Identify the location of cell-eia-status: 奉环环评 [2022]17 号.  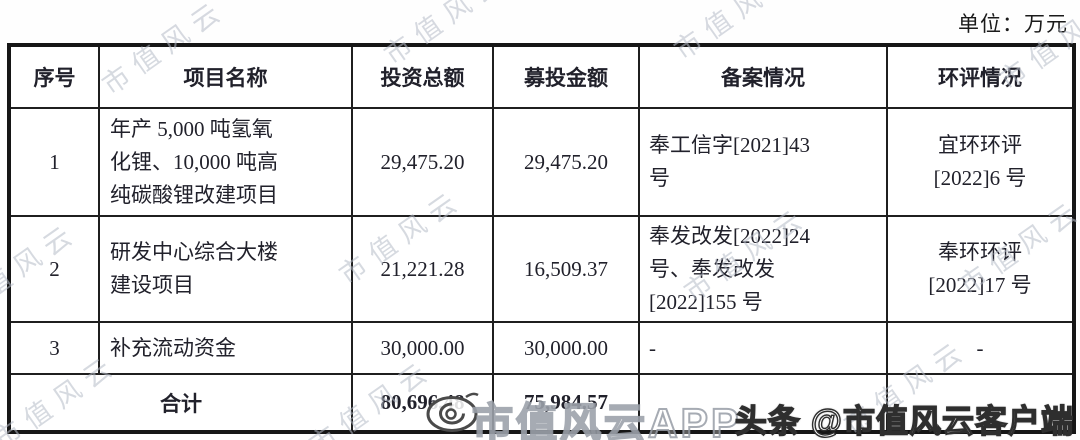
(980, 269).